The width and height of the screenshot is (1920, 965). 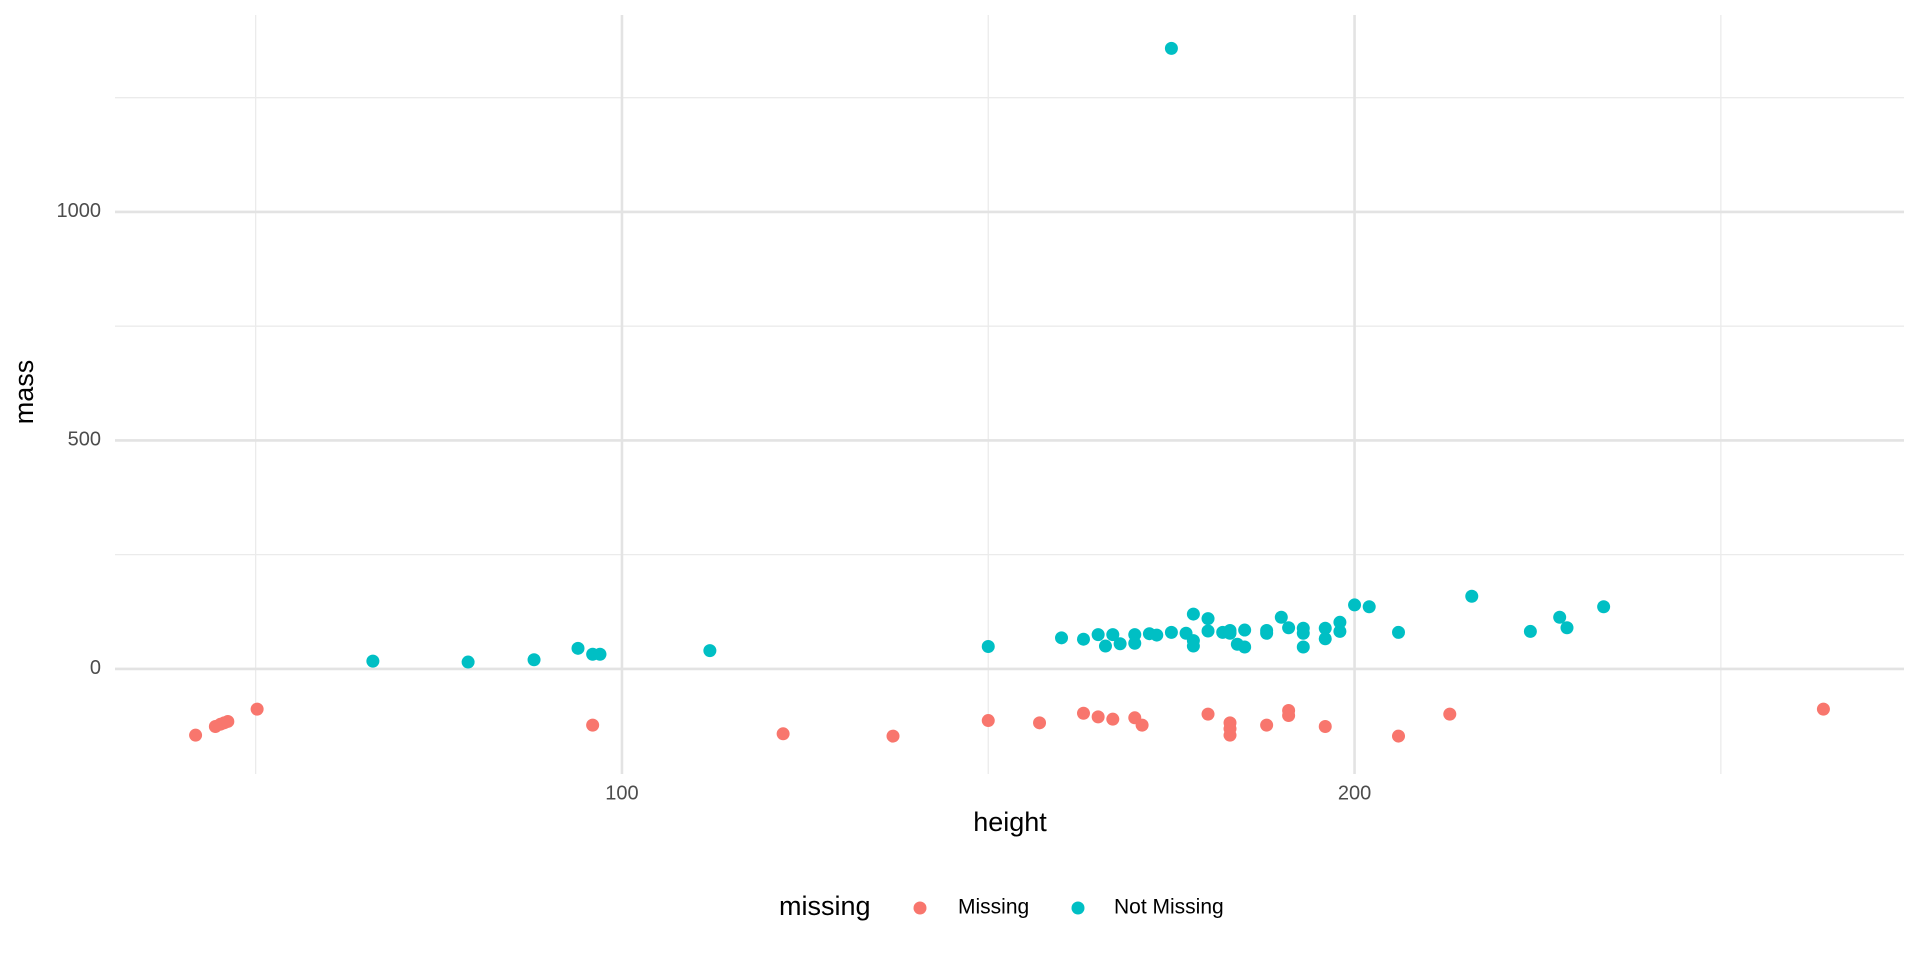 What do you see at coordinates (24, 392) in the screenshot?
I see `y-axis-title: mass` at bounding box center [24, 392].